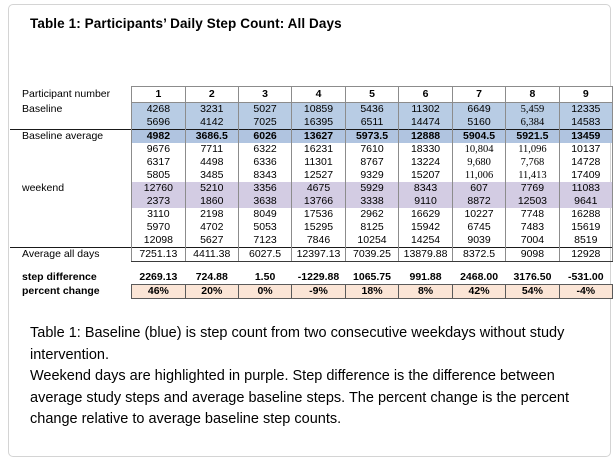 The width and height of the screenshot is (613, 459). What do you see at coordinates (372, 201) in the screenshot?
I see `cell: 3338` at bounding box center [372, 201].